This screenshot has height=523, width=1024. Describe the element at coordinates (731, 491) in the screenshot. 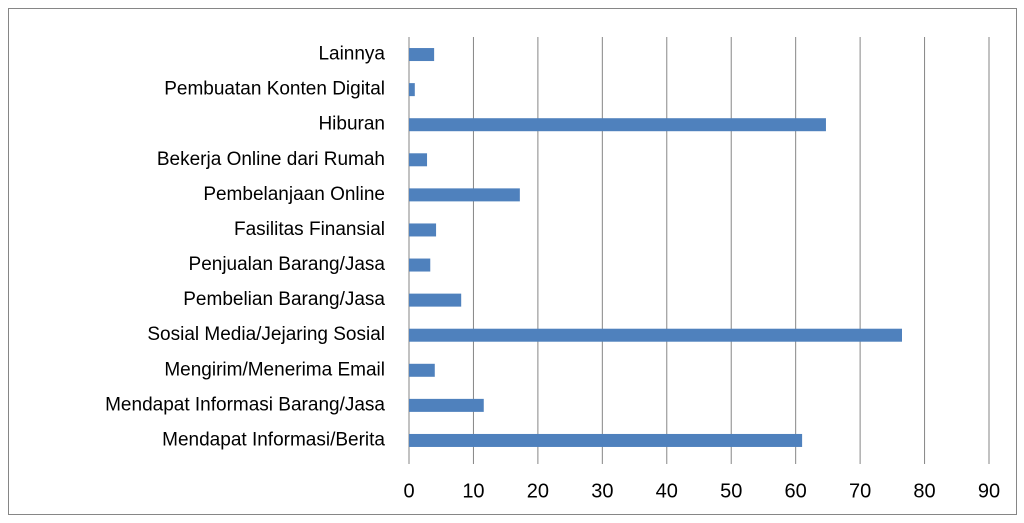

I see `x-tick-label: 50` at that location.